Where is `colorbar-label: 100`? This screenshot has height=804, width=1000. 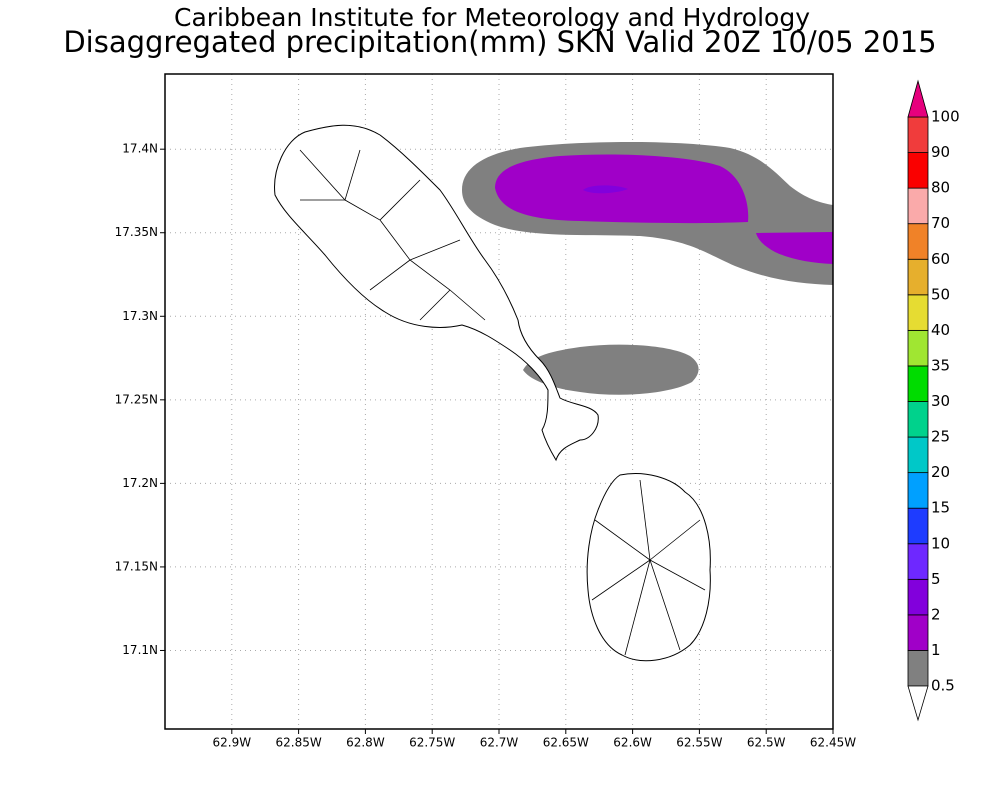
colorbar-label: 100 is located at coordinates (945, 117).